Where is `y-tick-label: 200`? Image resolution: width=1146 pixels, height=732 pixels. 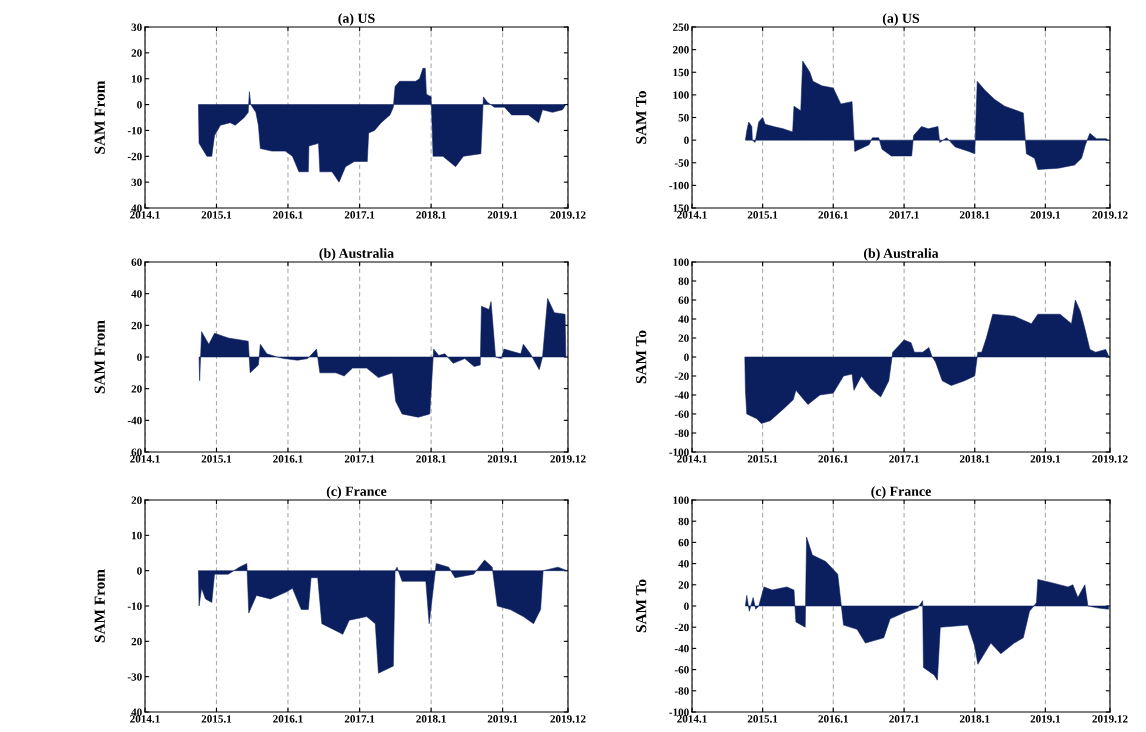 y-tick-label: 200 is located at coordinates (681, 50).